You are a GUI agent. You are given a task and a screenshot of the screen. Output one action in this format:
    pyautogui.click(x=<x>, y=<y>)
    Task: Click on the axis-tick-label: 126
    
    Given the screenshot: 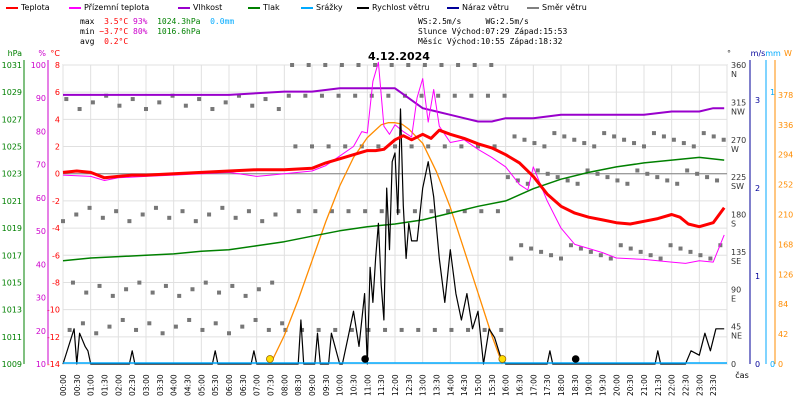 What is the action you would take?
    pyautogui.click(x=785, y=274)
    